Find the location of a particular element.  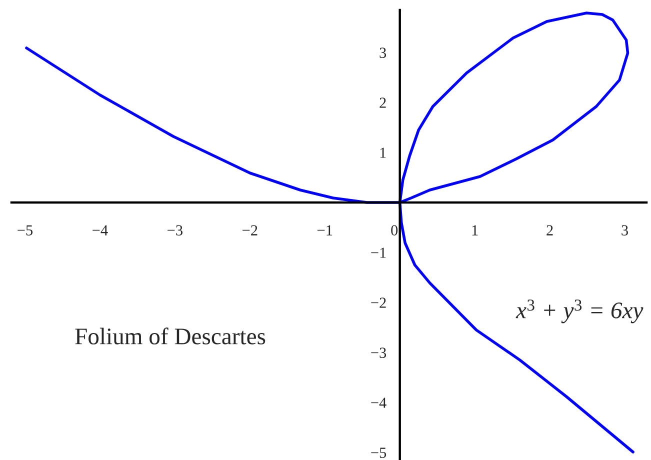

x-tick-label: 2 is located at coordinates (549, 230).